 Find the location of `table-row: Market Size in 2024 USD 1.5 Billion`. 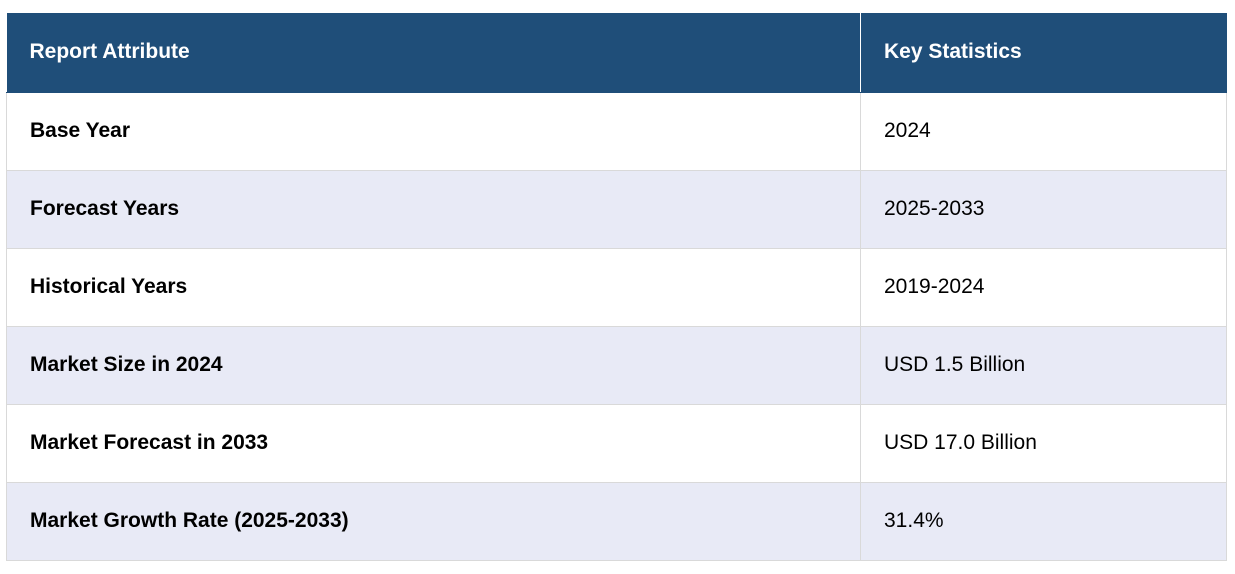

table-row: Market Size in 2024 USD 1.5 Billion is located at coordinates (616, 365).